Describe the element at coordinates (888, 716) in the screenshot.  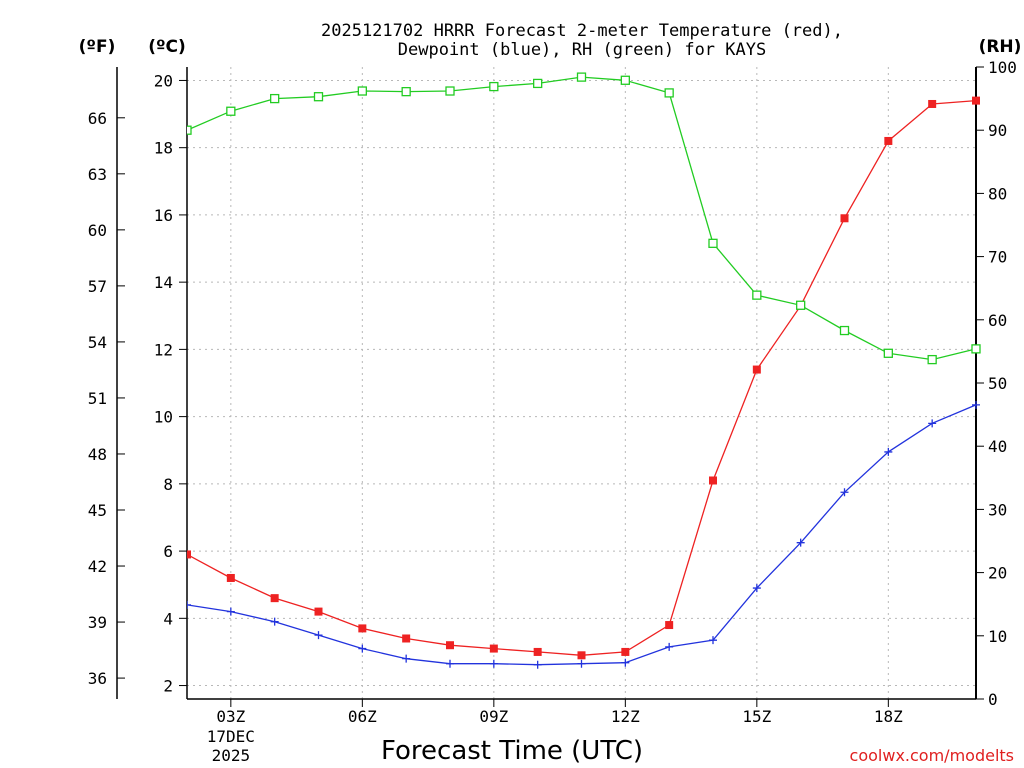
I see `x-tick-label: 18Z` at that location.